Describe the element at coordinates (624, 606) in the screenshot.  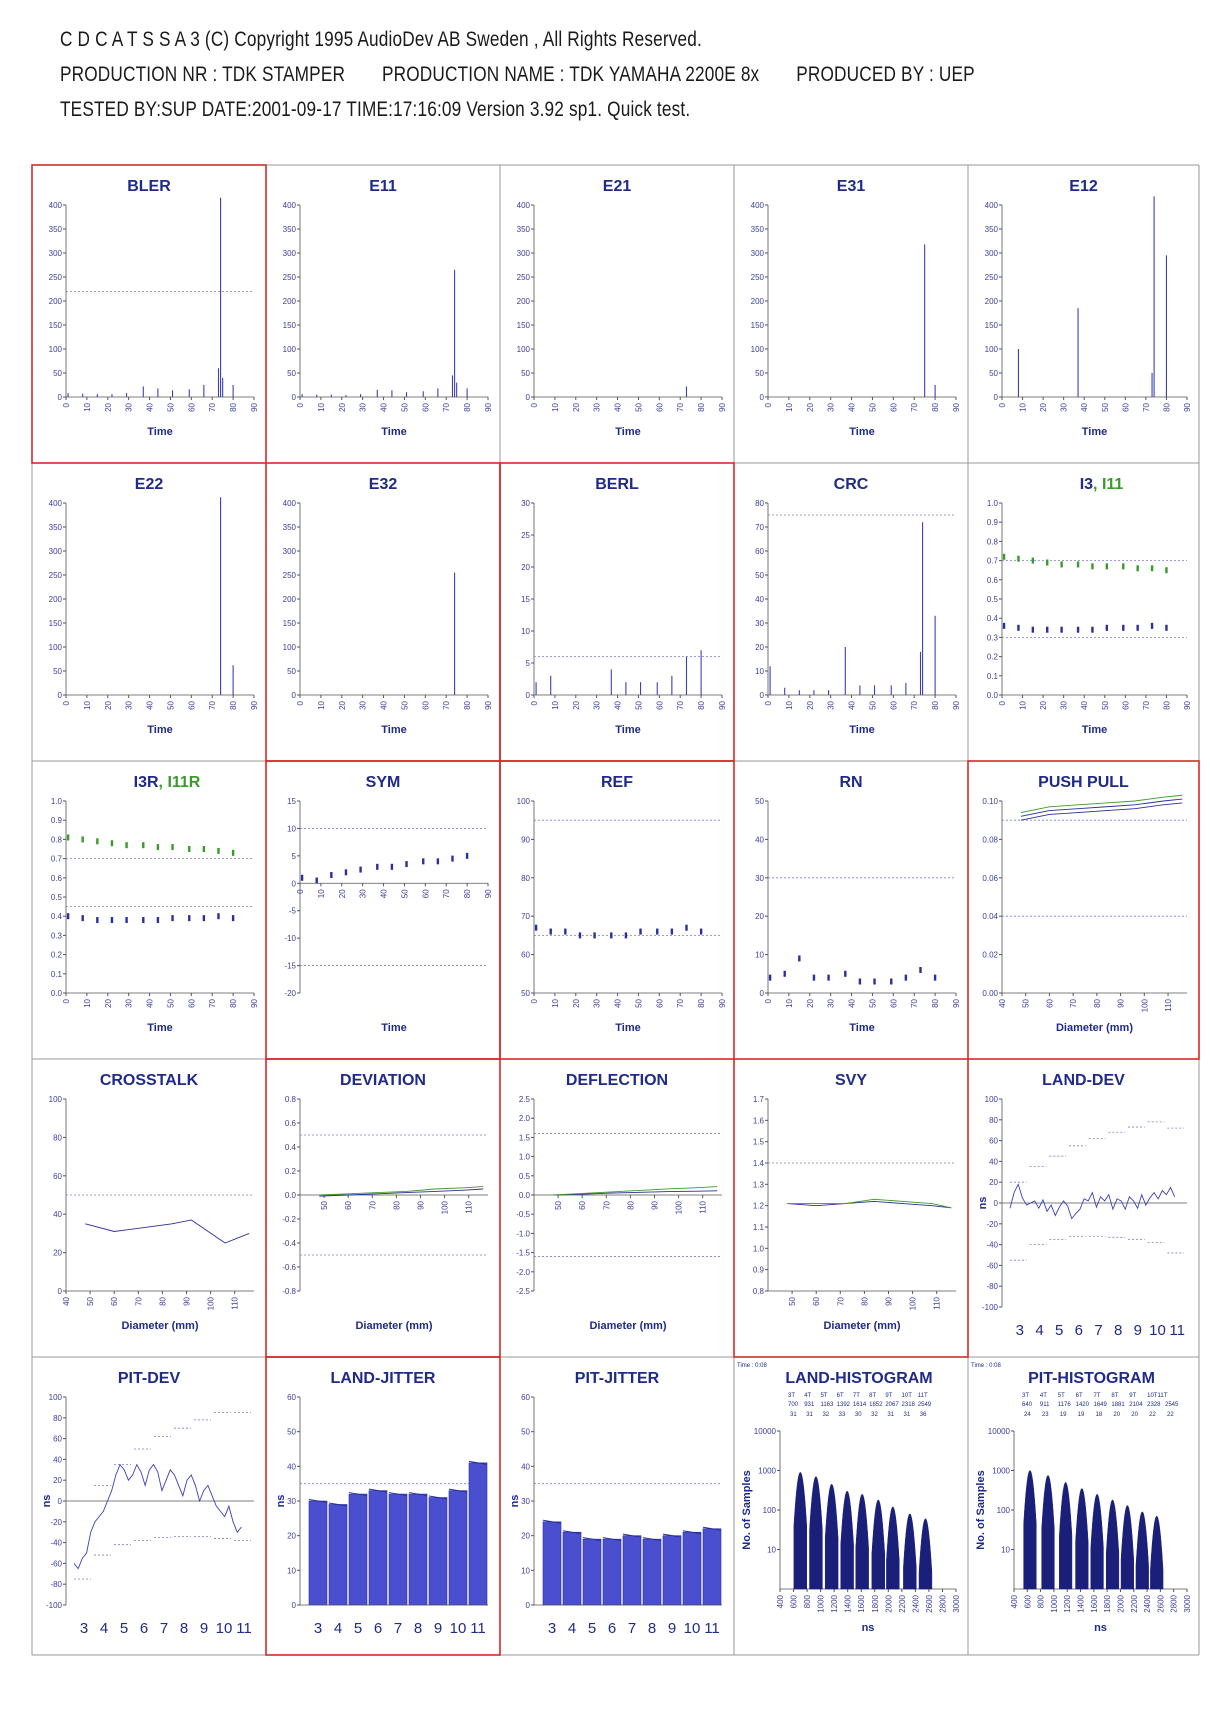
I see `panel-berl: BERL 0 5 10 15 20 25 30 0 10 20 30 40 50 60 70 80 90 Time` at that location.